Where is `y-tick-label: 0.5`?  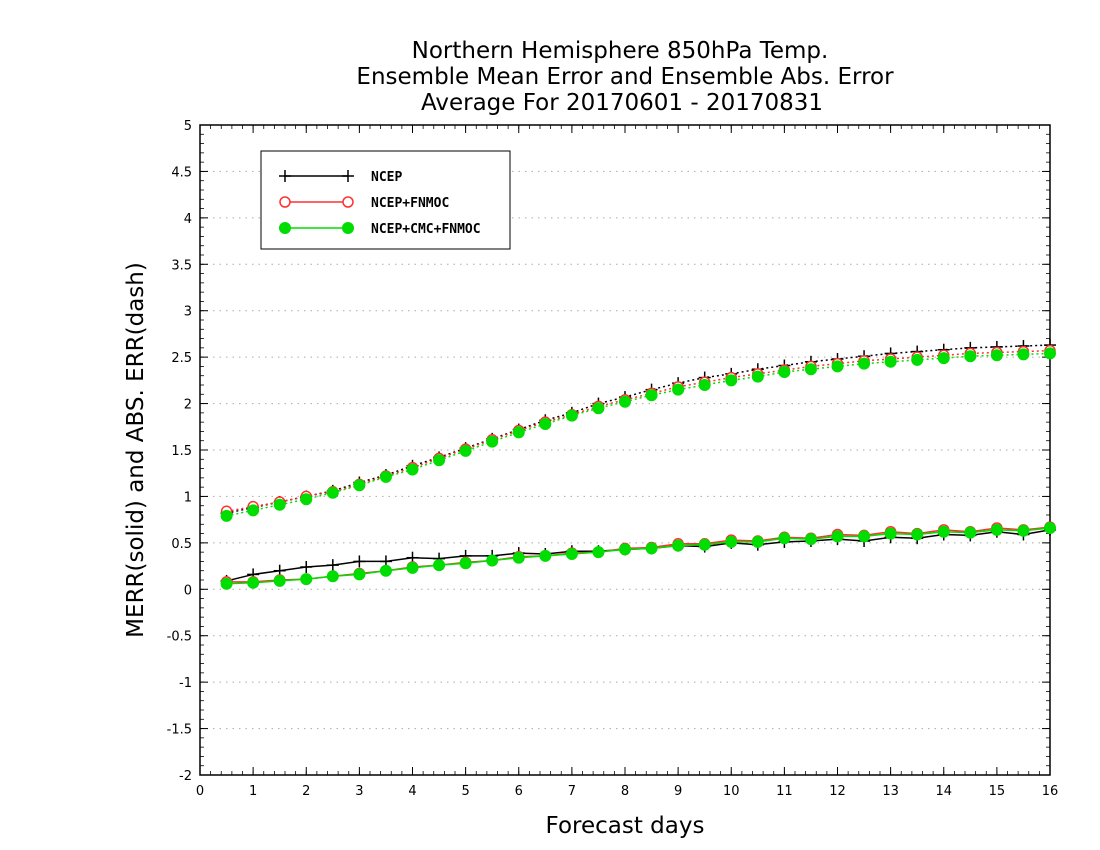
y-tick-label: 0.5 is located at coordinates (181, 544).